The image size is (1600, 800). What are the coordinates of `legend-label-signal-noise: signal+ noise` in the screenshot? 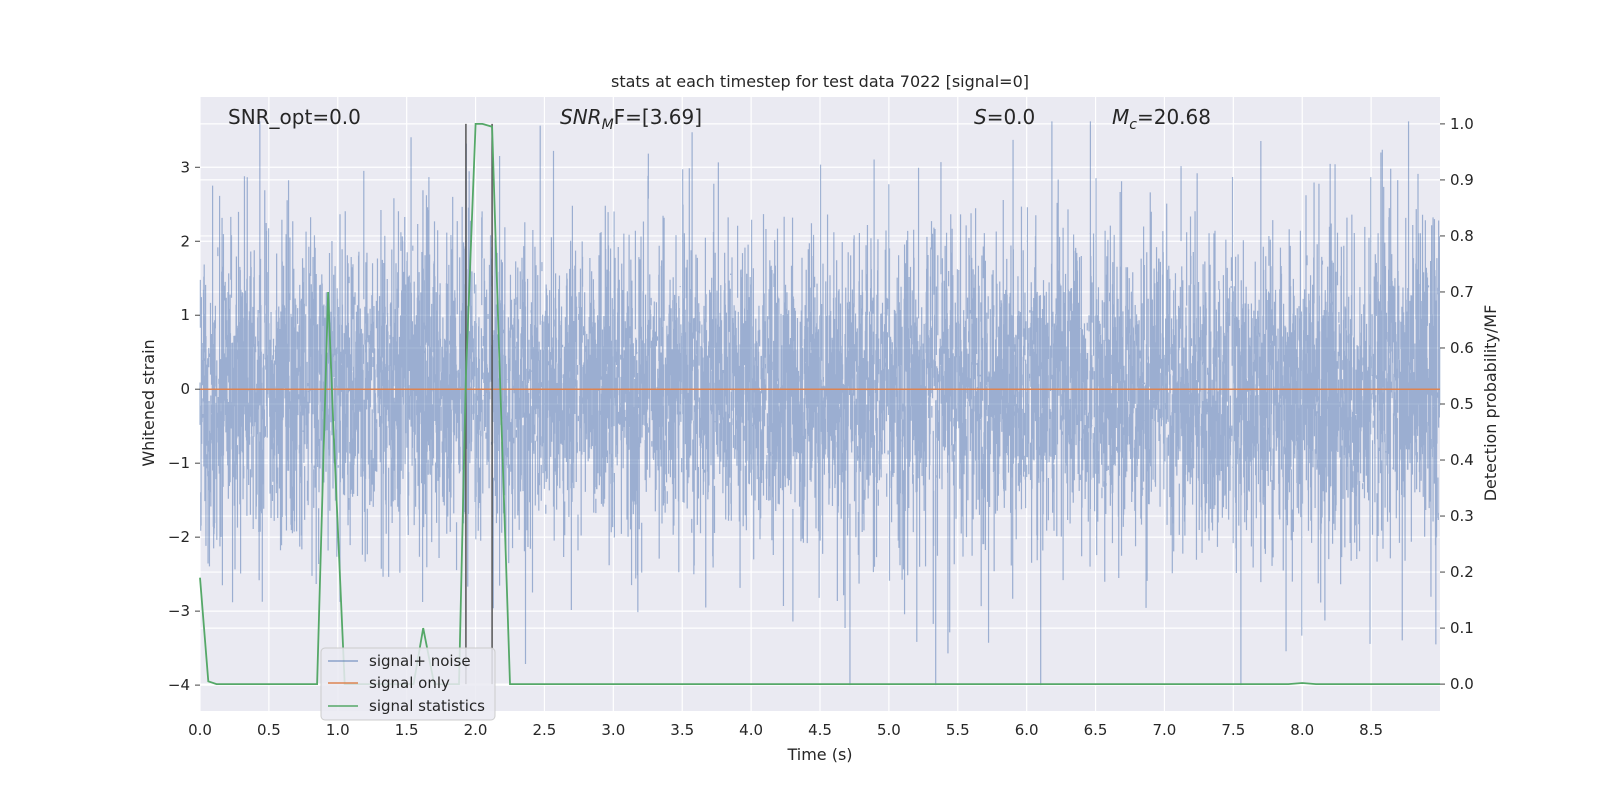 It's located at (420, 661).